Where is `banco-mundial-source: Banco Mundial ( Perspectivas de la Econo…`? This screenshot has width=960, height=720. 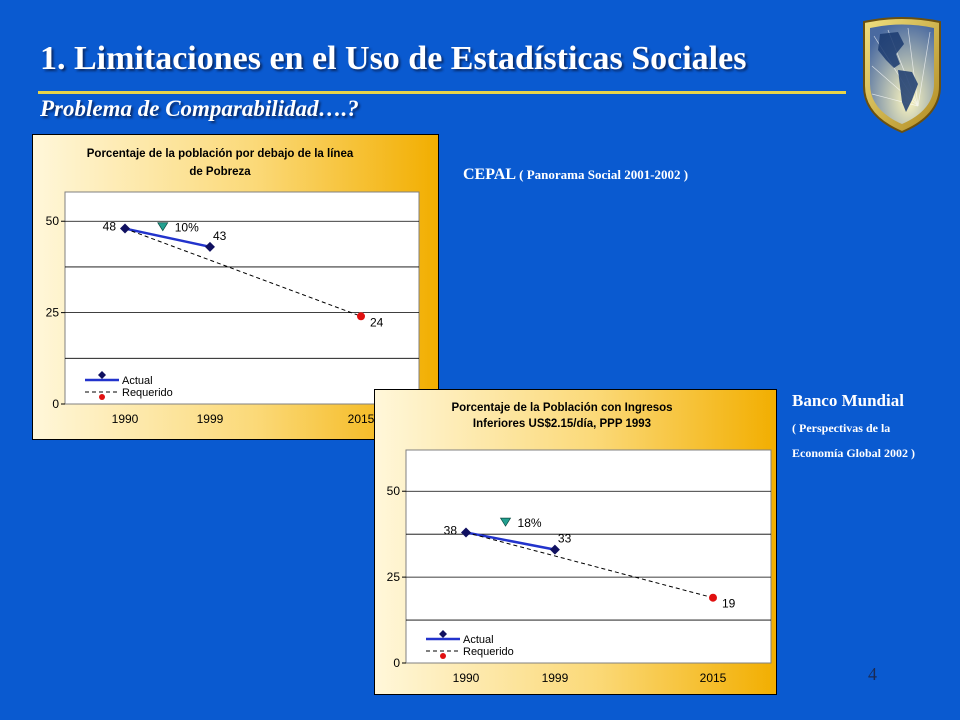 banco-mundial-source: Banco Mundial ( Perspectivas de la Econo… is located at coordinates (853, 426).